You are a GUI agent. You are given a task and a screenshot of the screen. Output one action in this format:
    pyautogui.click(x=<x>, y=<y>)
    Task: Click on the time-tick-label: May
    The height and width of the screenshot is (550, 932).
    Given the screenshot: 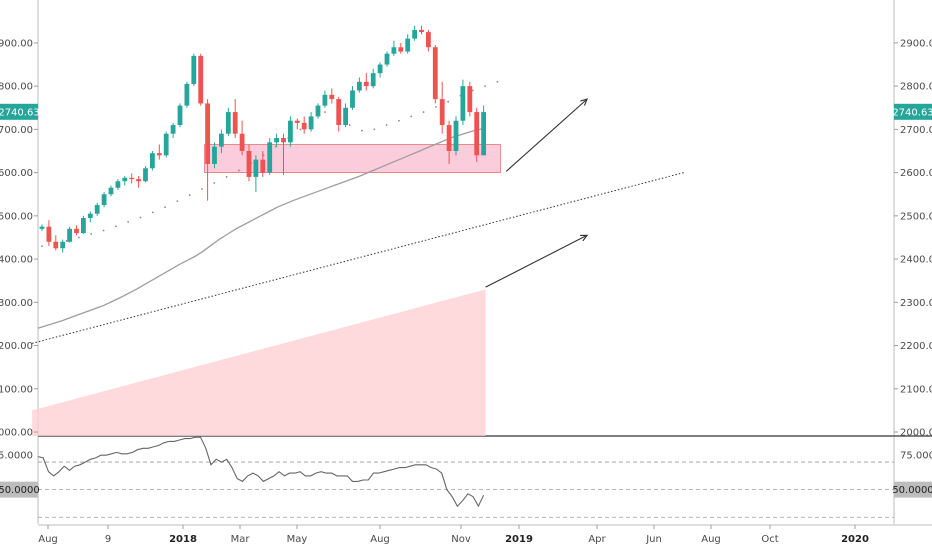 What is the action you would take?
    pyautogui.click(x=297, y=539)
    